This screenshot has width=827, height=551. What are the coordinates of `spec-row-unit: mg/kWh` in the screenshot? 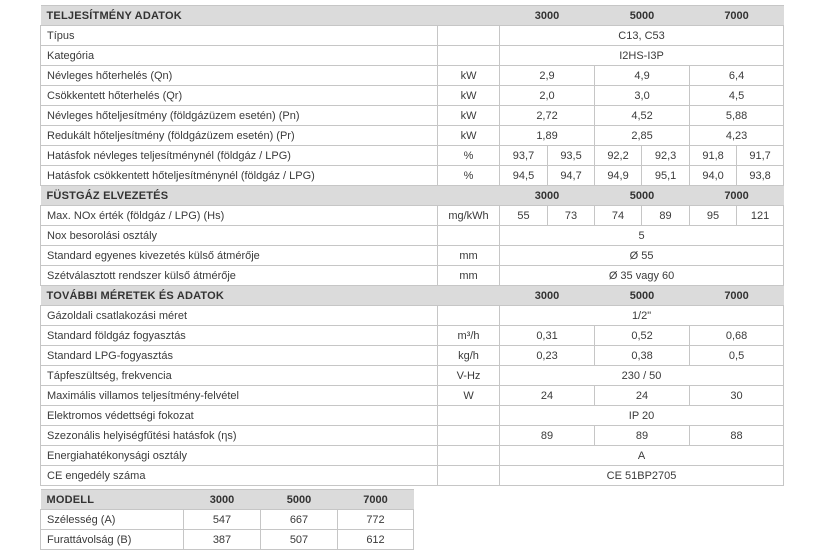 It's located at (468, 215).